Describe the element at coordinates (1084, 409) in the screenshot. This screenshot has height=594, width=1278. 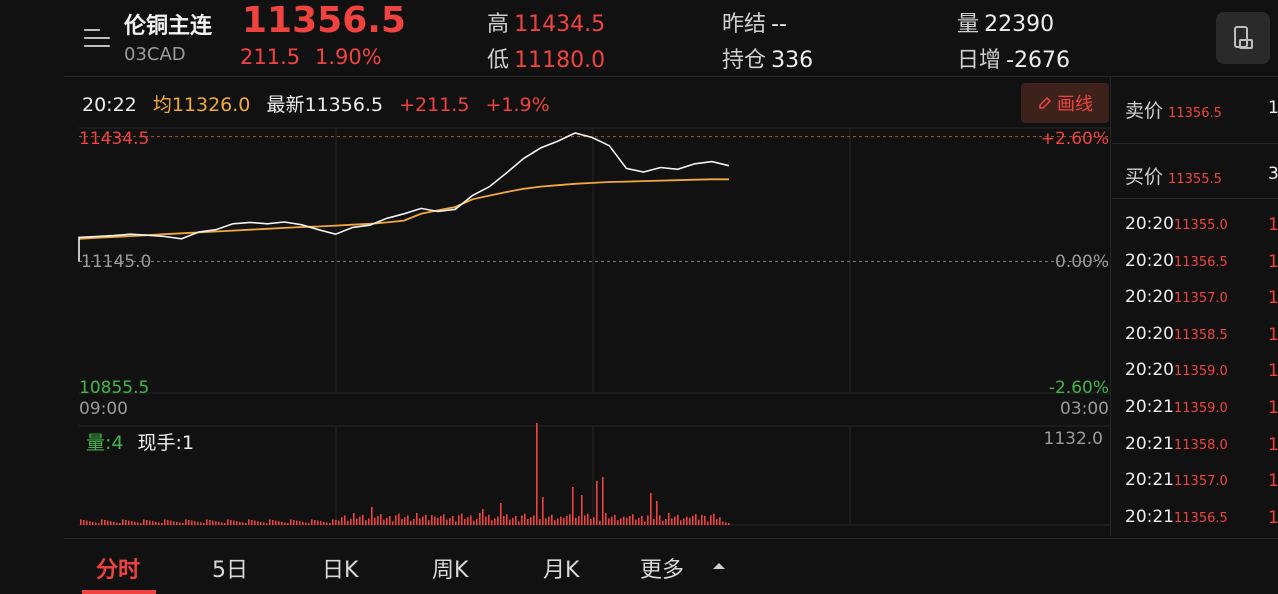
I see `time-end-label: 03:00` at that location.